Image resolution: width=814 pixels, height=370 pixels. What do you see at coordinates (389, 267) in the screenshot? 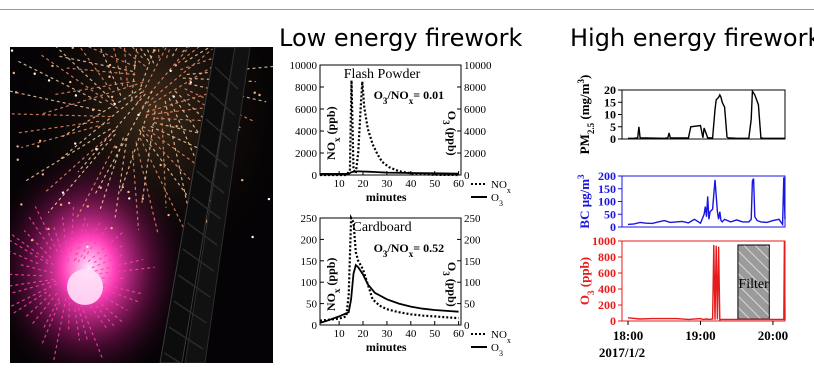
I see `series-line-nox` at bounding box center [389, 267].